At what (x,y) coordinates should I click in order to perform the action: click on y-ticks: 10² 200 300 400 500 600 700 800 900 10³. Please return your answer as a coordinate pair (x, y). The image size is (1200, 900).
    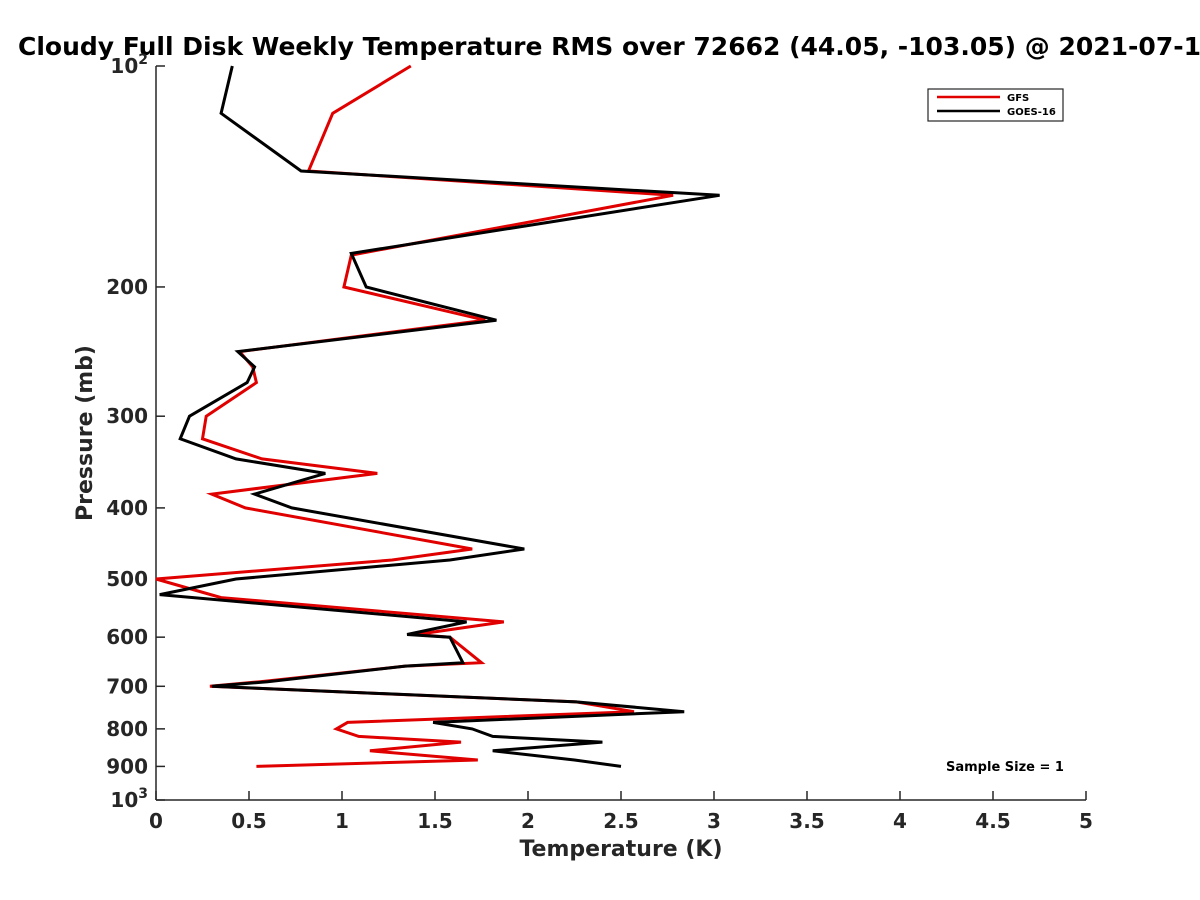
    Looking at the image, I should click on (135, 432).